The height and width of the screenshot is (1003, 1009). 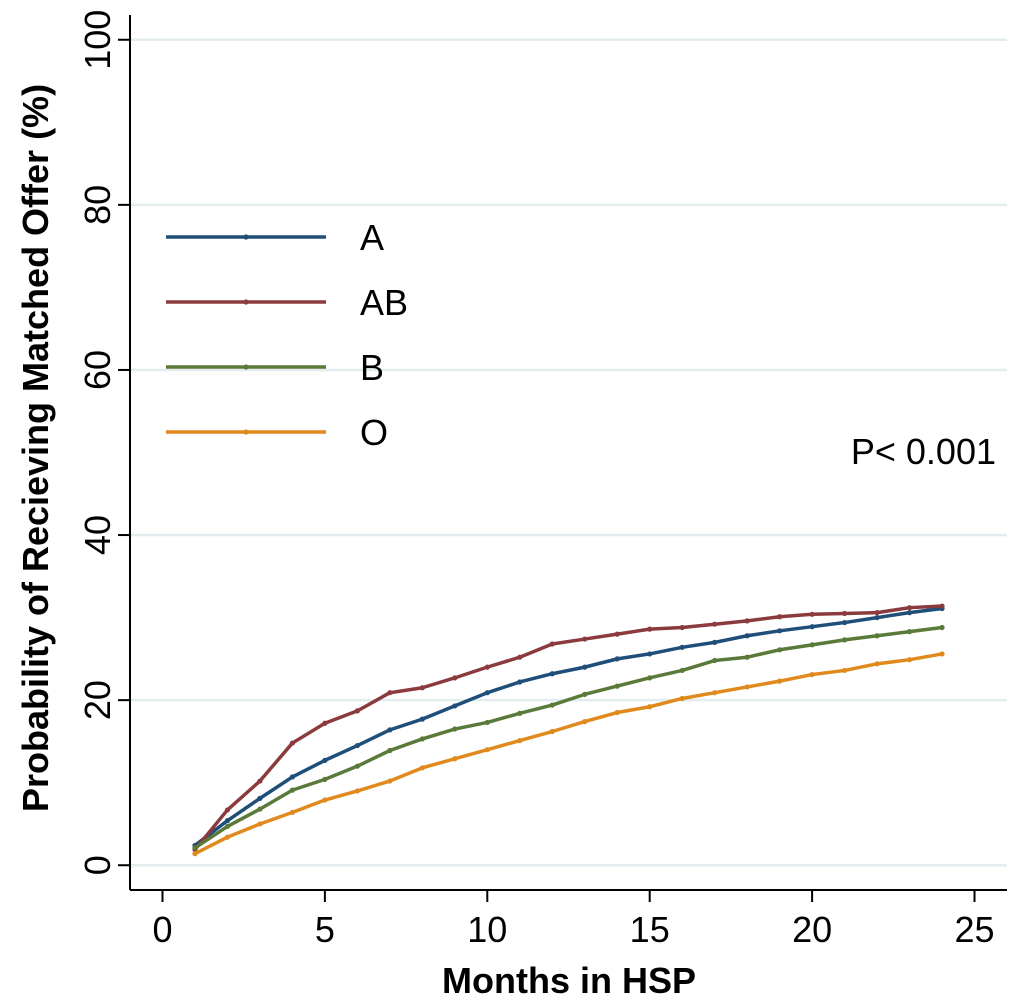 I want to click on y-tick-label-5: 100, so click(x=97, y=40).